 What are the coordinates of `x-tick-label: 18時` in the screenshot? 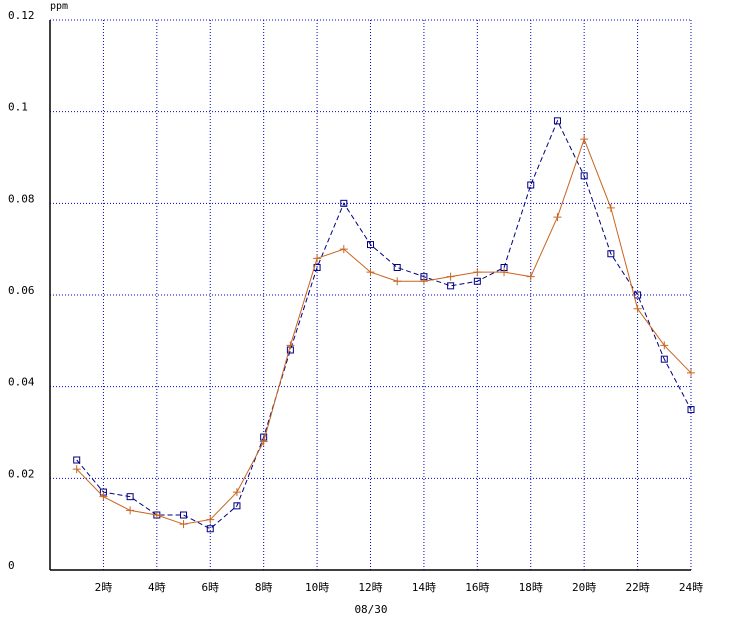 It's located at (531, 587).